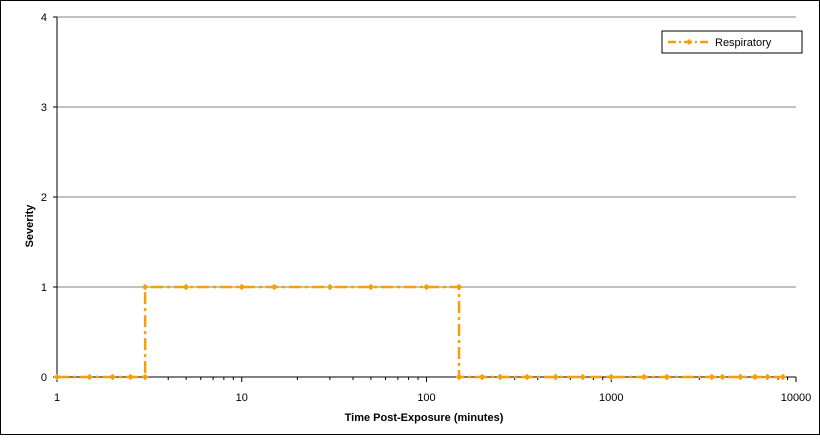 The height and width of the screenshot is (440, 820). I want to click on x-tick-label-10000: 10000, so click(796, 398).